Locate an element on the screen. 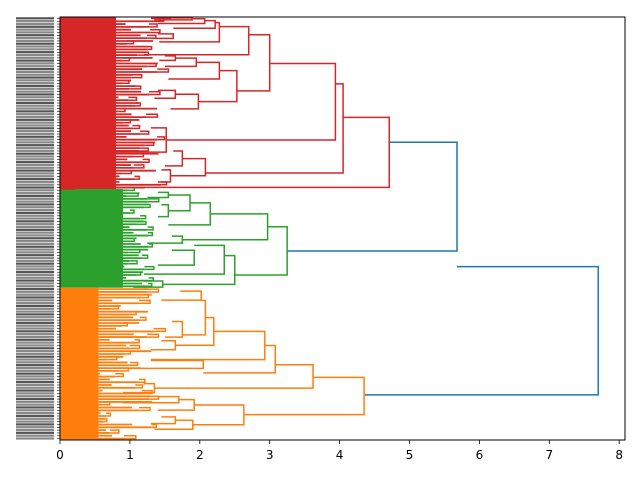 This screenshot has height=480, width=640. x-tick-label: 6 is located at coordinates (480, 455).